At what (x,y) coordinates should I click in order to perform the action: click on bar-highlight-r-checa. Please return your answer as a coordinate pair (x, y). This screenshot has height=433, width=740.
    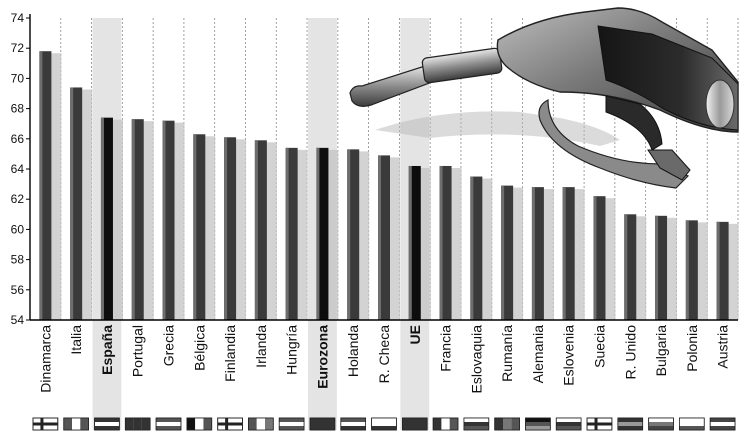
    Looking at the image, I should click on (379, 237).